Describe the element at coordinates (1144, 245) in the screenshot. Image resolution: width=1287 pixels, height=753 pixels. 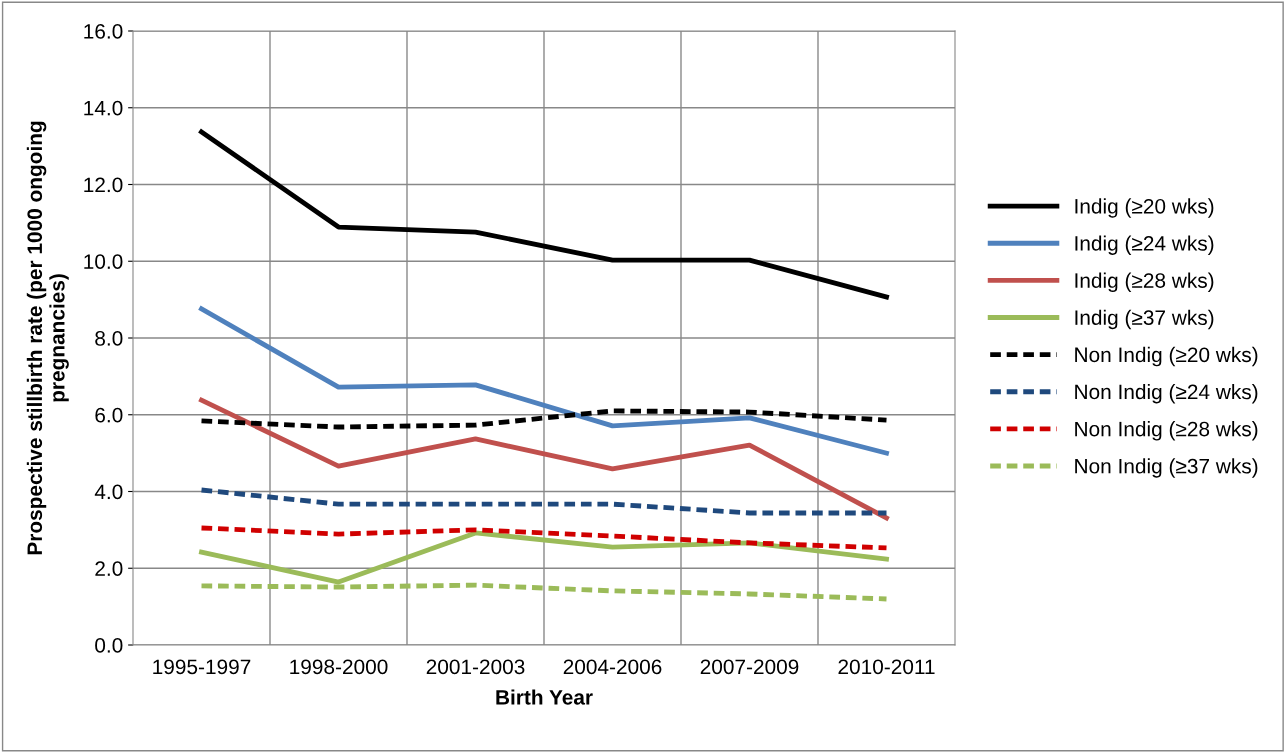
I see `legend-label: Indig (≥24 wks)` at that location.